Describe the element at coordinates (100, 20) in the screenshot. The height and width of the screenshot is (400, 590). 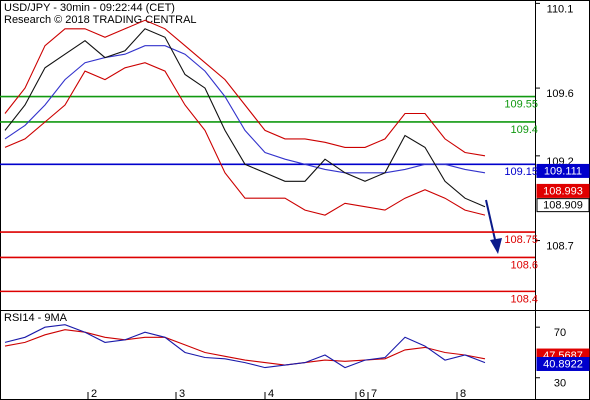
I see `chart-subtitle: Research © 2018 TRADING CENTRAL` at that location.